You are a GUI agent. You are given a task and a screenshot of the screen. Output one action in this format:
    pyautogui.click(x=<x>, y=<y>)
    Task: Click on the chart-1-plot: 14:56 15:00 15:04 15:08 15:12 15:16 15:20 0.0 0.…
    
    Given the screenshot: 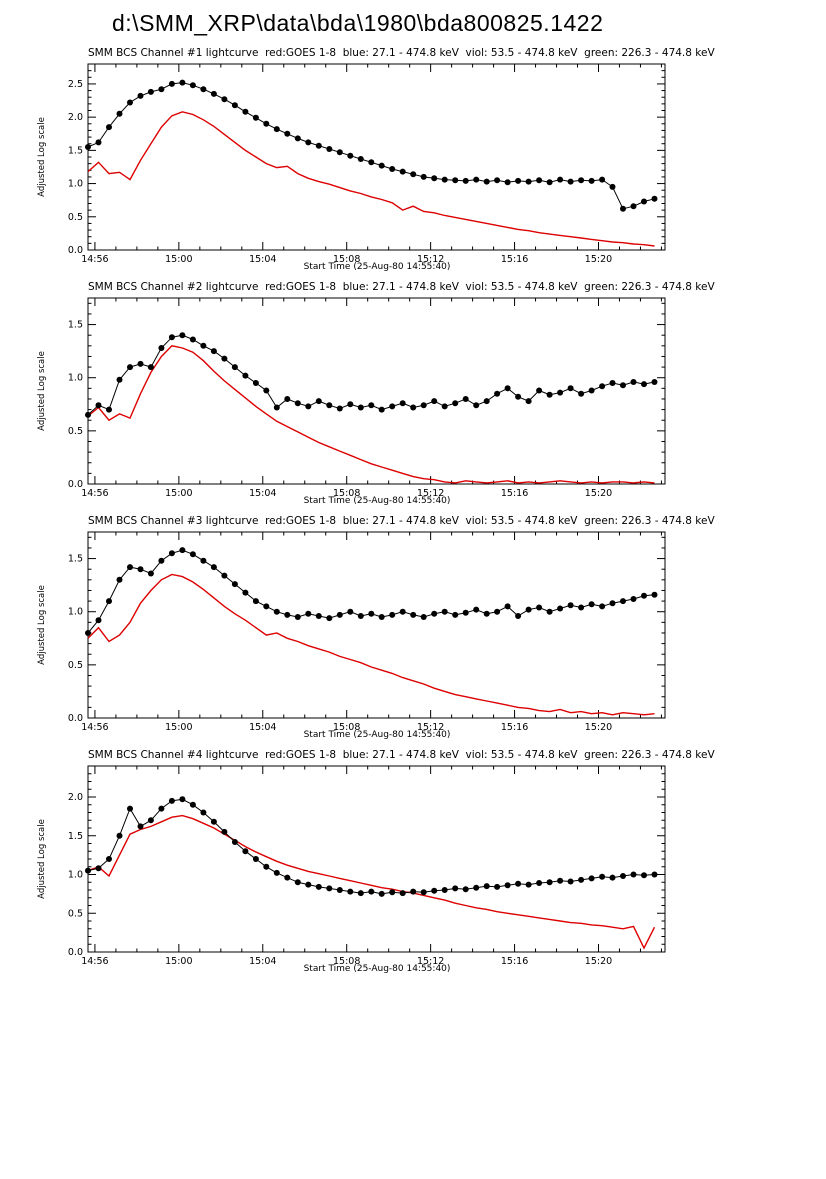 What is the action you would take?
    pyautogui.click(x=351, y=164)
    